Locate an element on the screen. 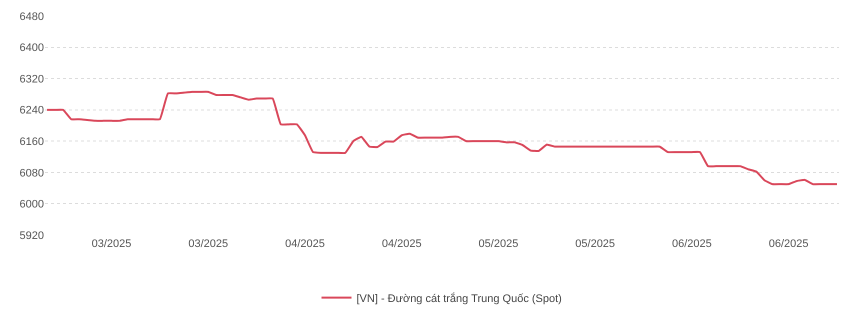 The height and width of the screenshot is (323, 853). y-tick-label: 6400 is located at coordinates (32, 48).